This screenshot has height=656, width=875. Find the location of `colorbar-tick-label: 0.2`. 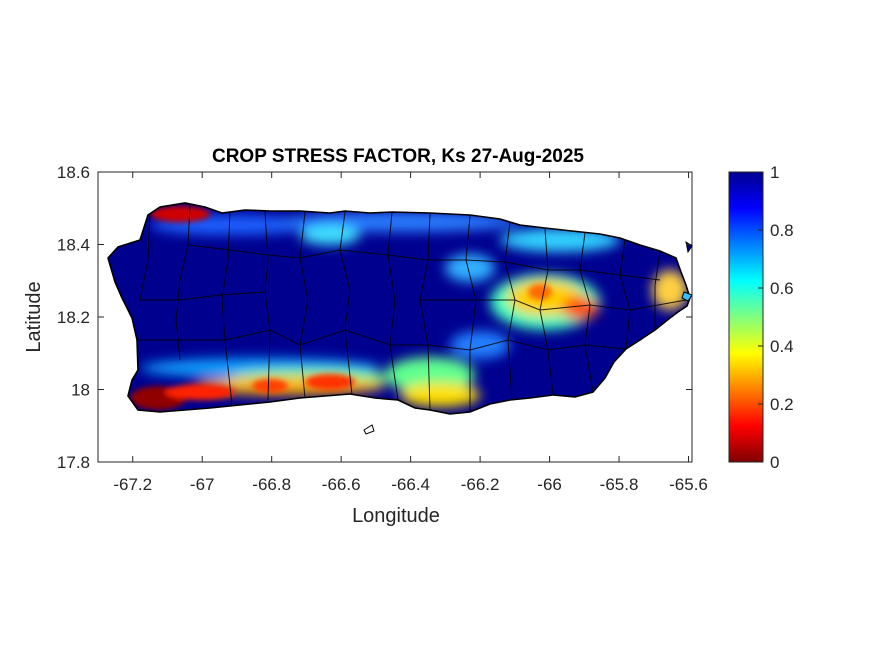

colorbar-tick-label: 0.2 is located at coordinates (782, 404).